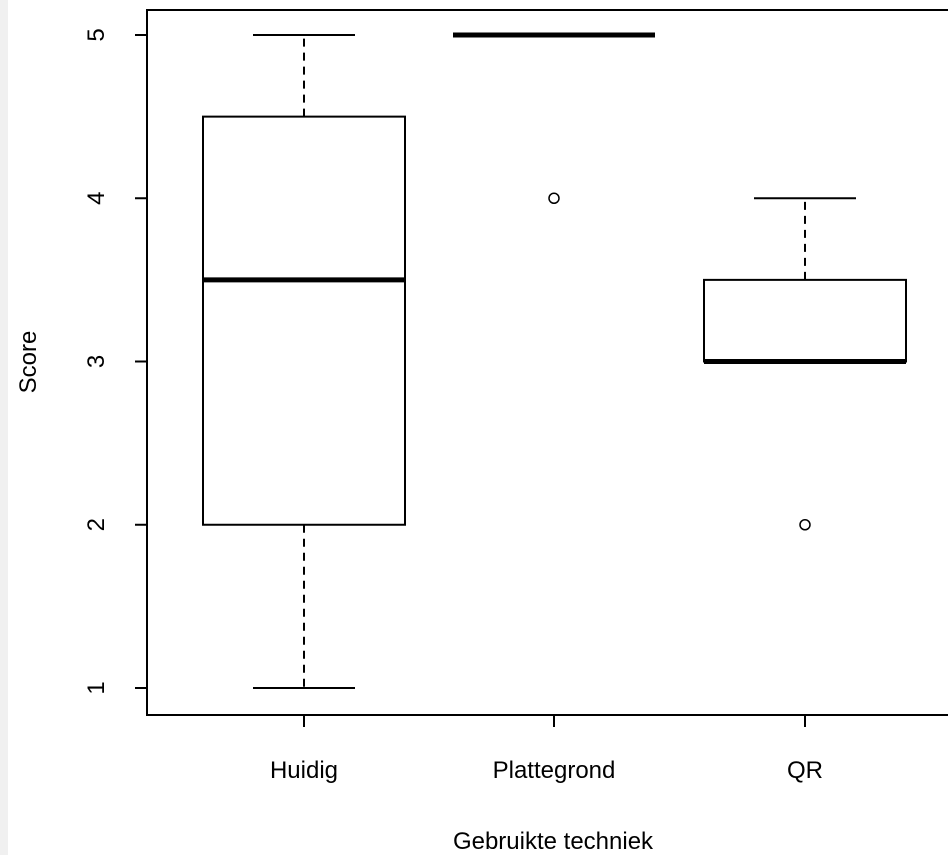  I want to click on box-qr, so click(805, 364).